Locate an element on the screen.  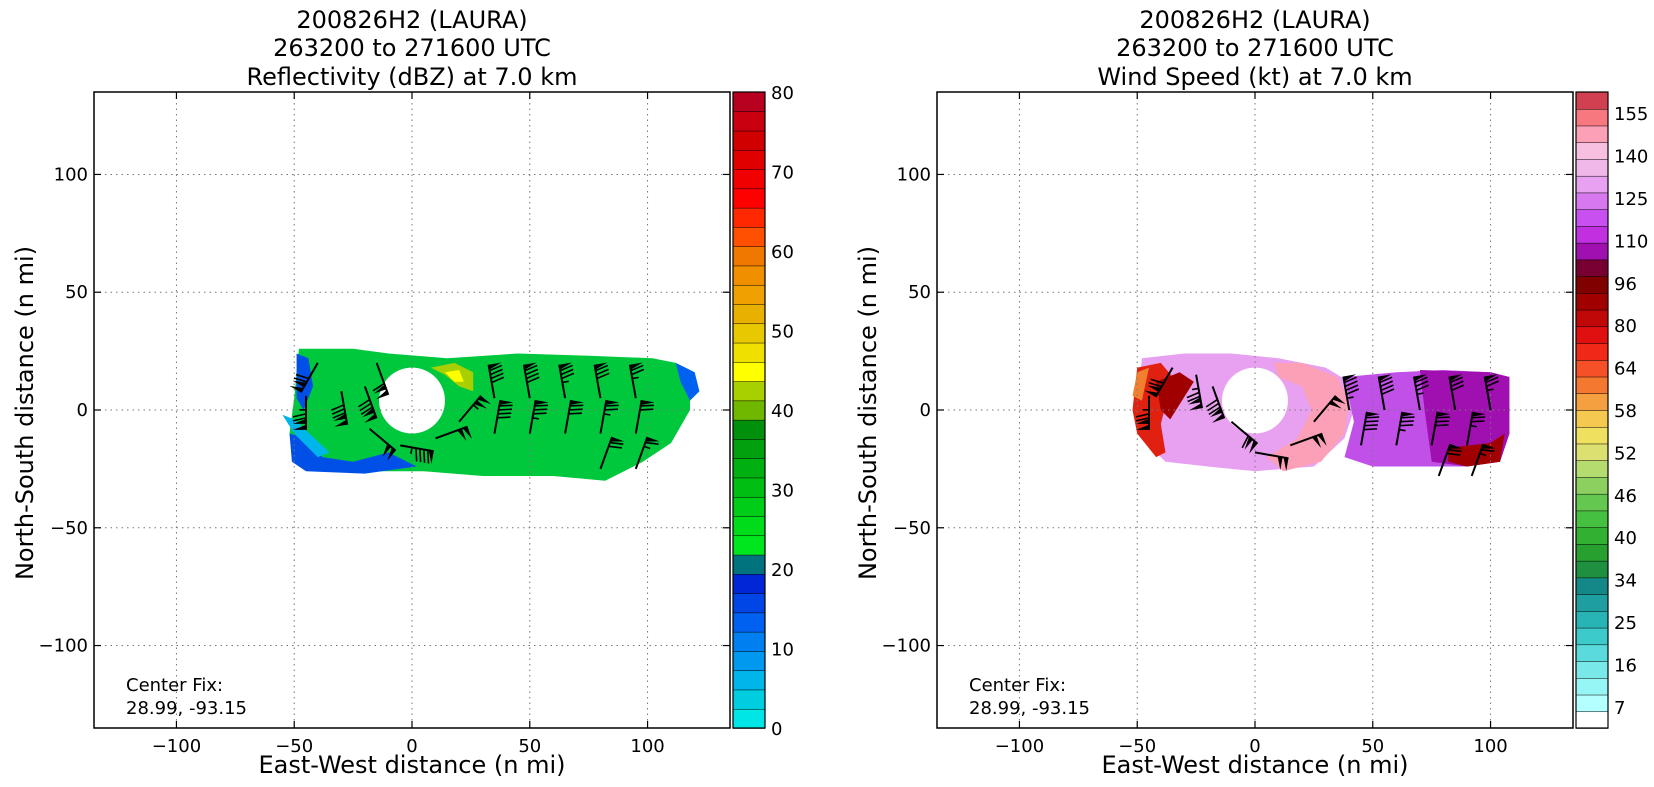
y-tick-label: −100 is located at coordinates (906, 646).